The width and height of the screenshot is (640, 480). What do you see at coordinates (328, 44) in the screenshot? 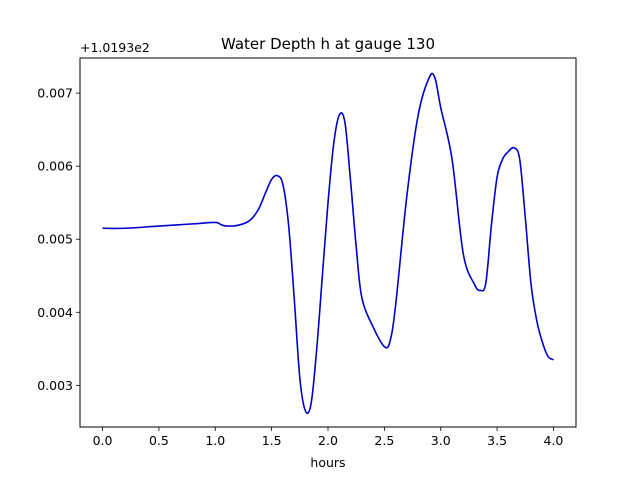
I see `chart-title: Water Depth h at gauge 130` at bounding box center [328, 44].